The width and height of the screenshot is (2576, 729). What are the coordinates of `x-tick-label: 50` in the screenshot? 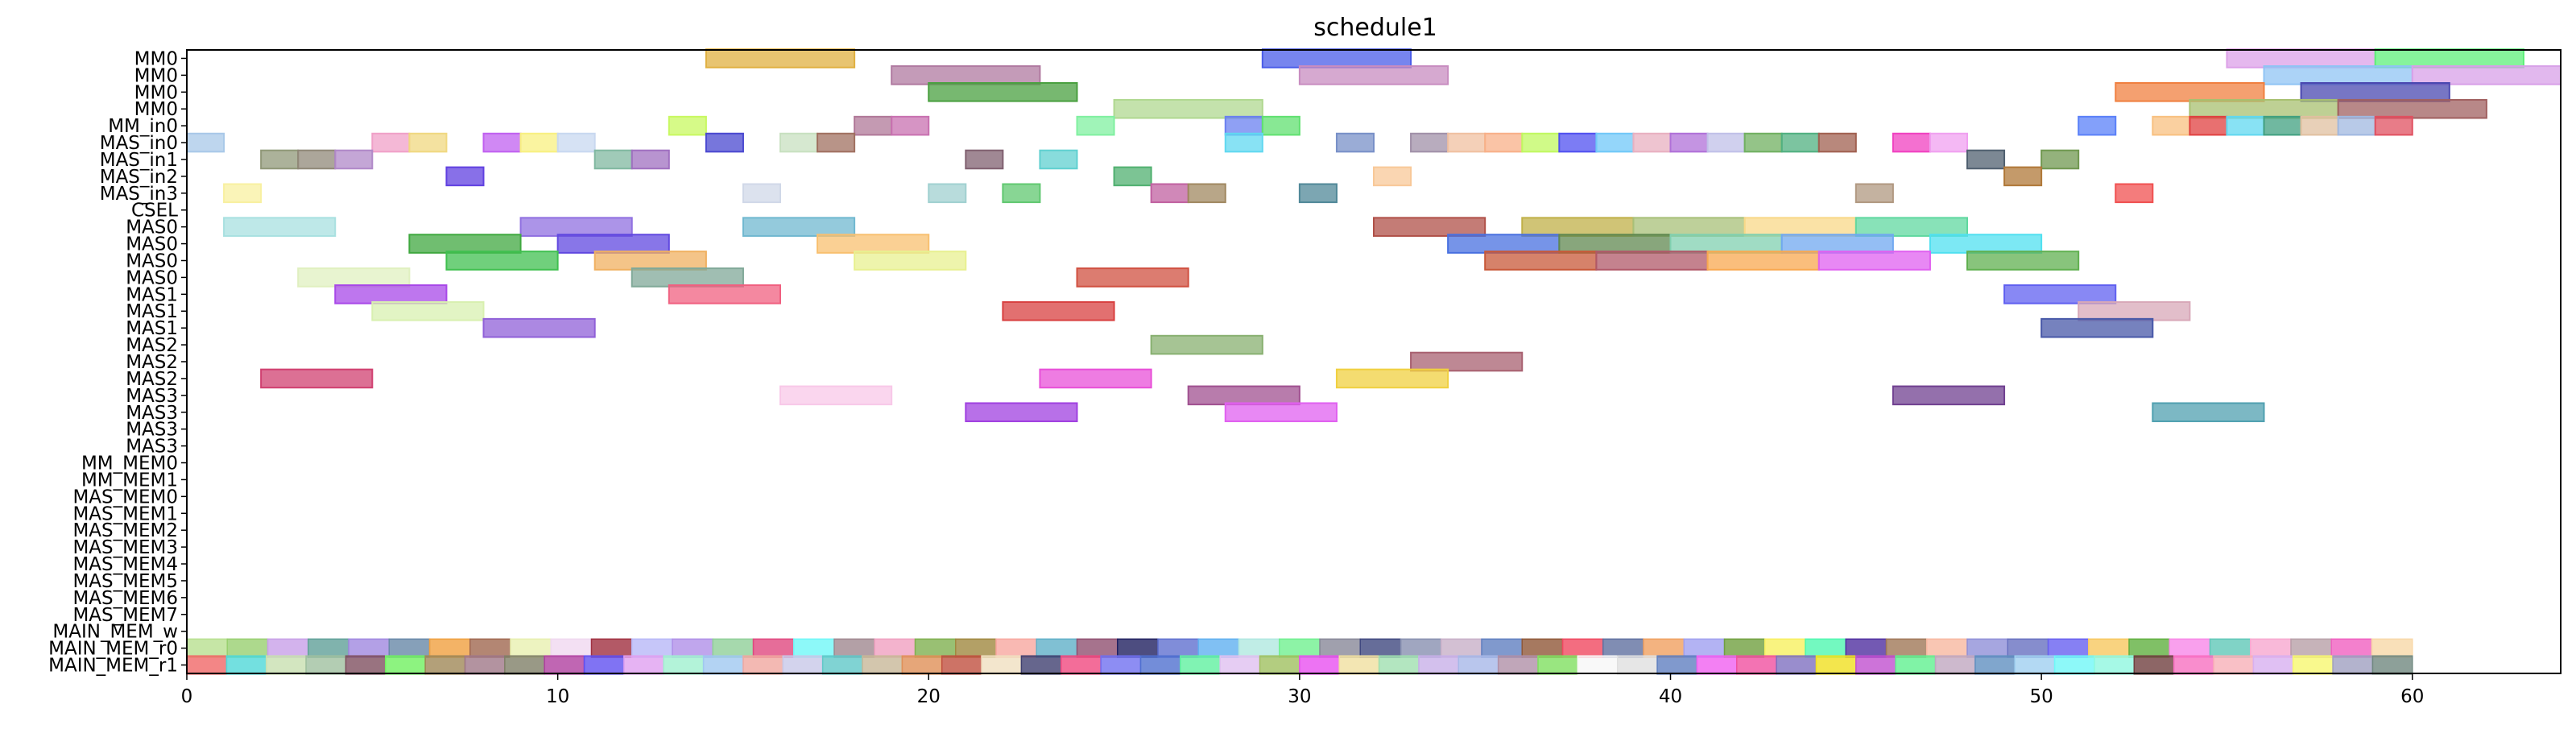 It's located at (2041, 696).